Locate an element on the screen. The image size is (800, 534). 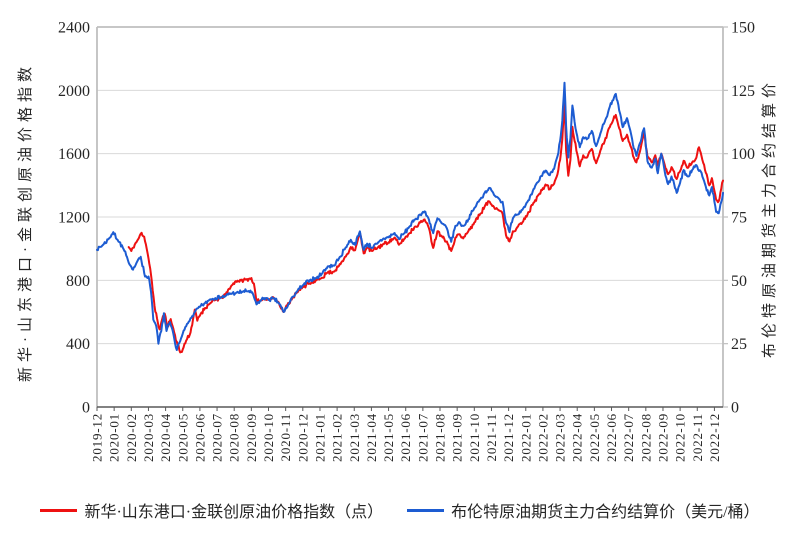
x-axis-tick-label: 2021-08 is located at coordinates (440, 437).